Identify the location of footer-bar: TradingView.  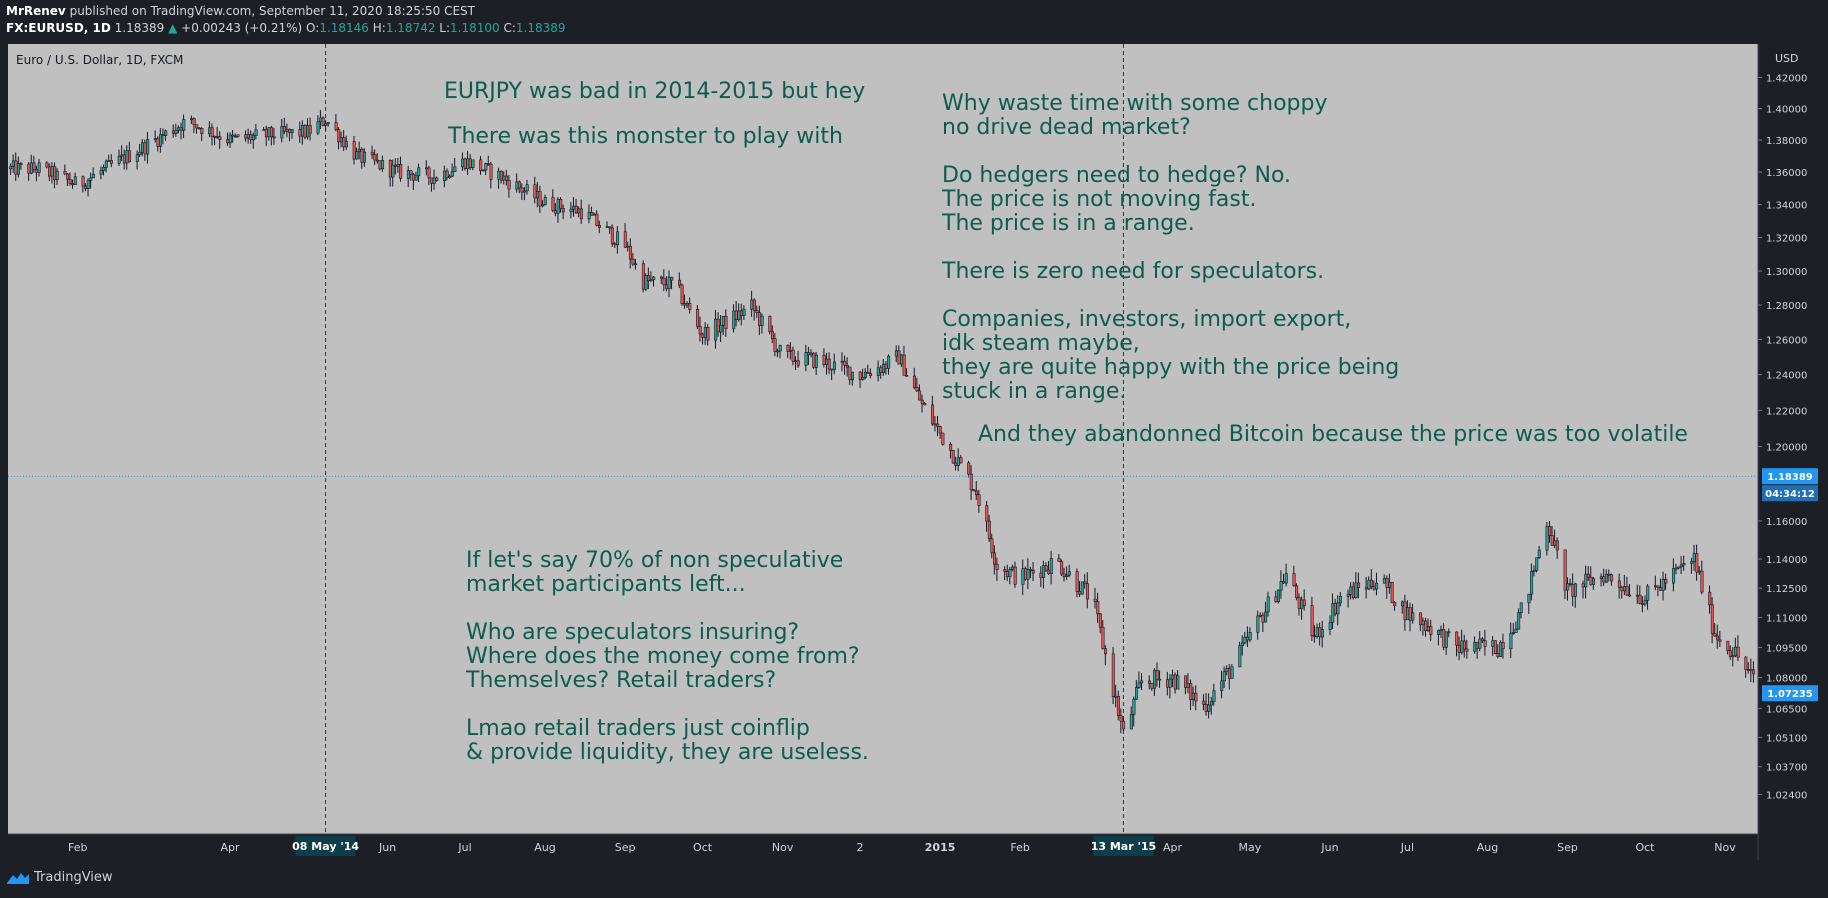
(914, 879).